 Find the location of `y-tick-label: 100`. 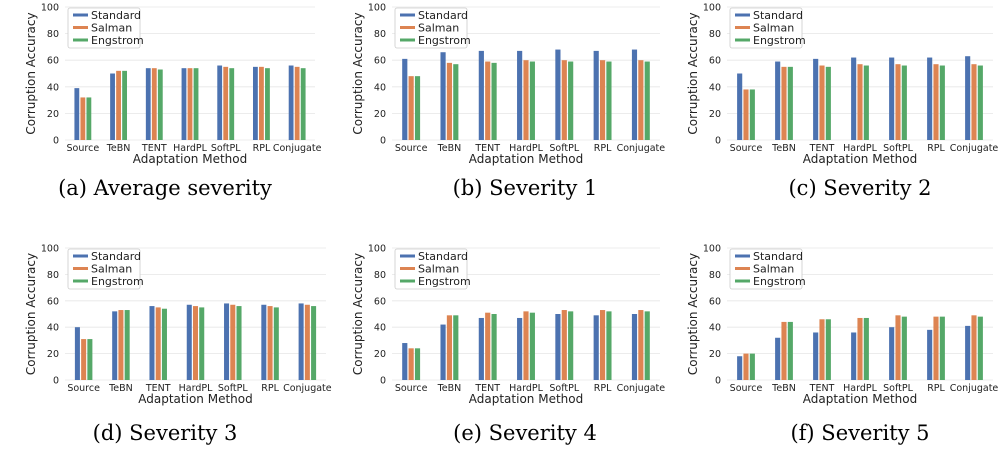

y-tick-label: 100 is located at coordinates (50, 249).